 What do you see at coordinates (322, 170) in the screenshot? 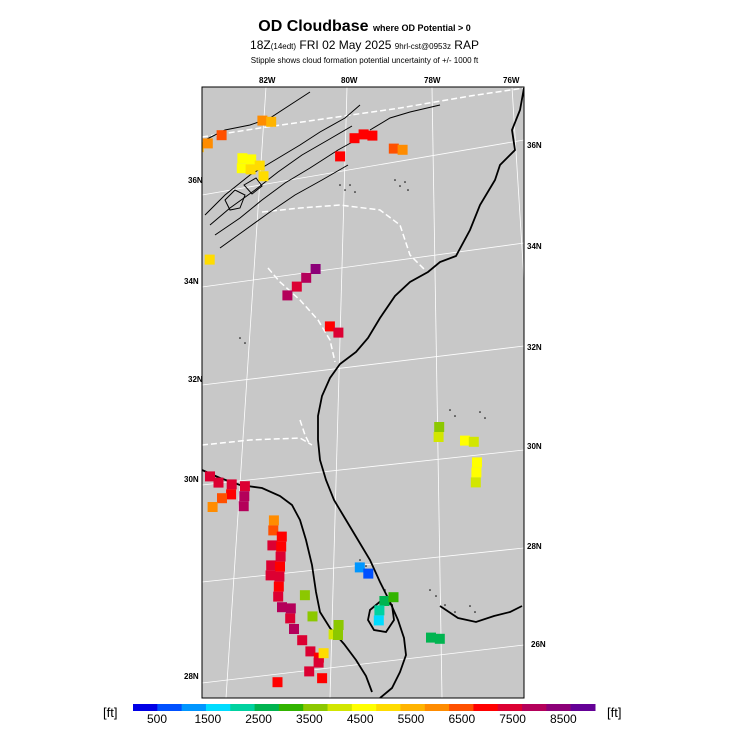
I see `elevation-contours` at bounding box center [322, 170].